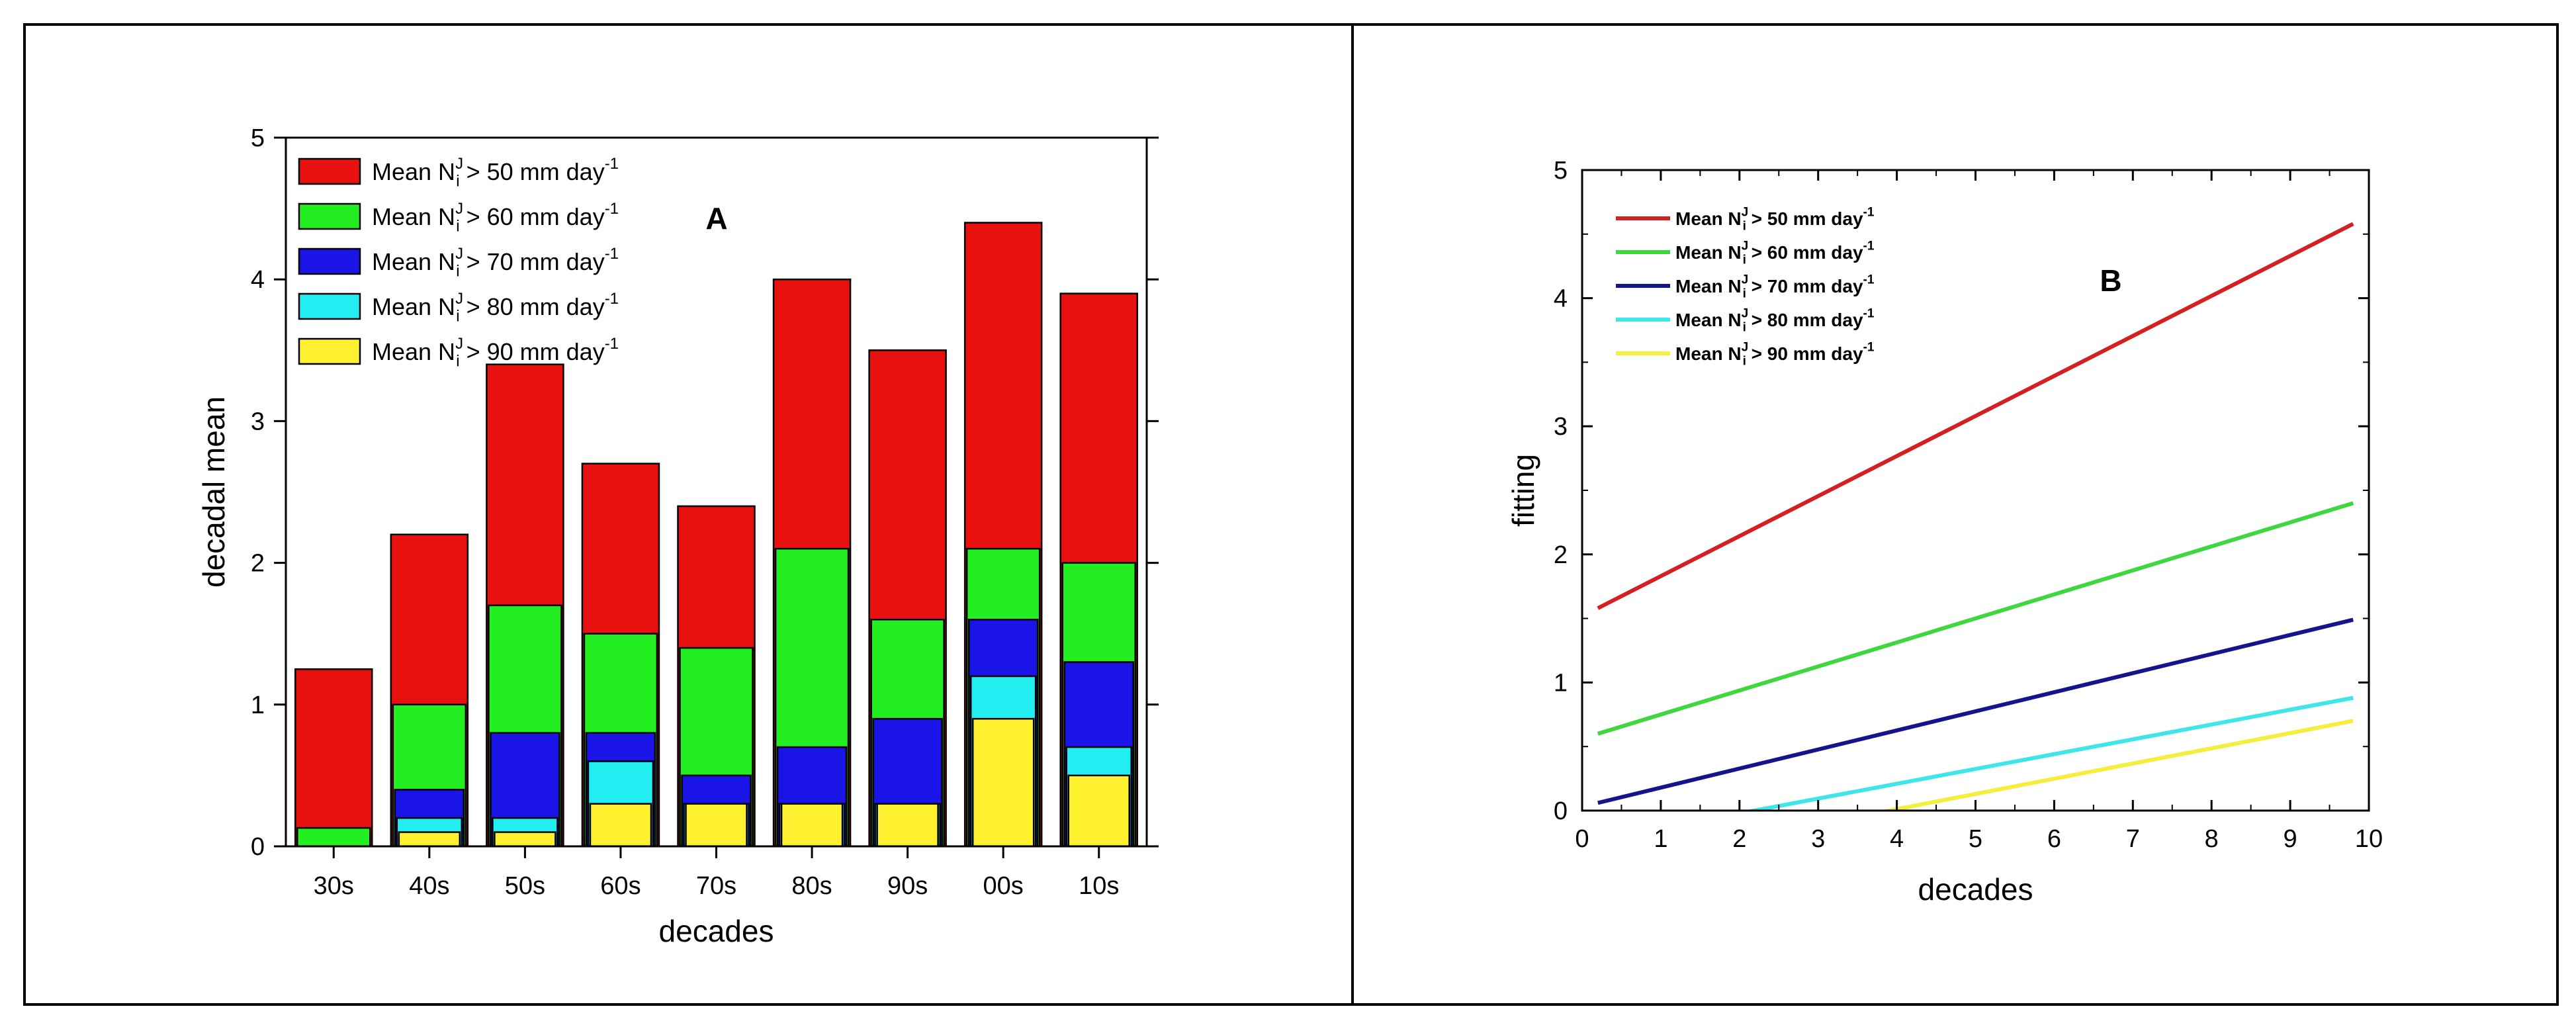  Describe the element at coordinates (532, 217) in the screenshot. I see `legend-a-2-suffix: > 60 mm day` at that location.